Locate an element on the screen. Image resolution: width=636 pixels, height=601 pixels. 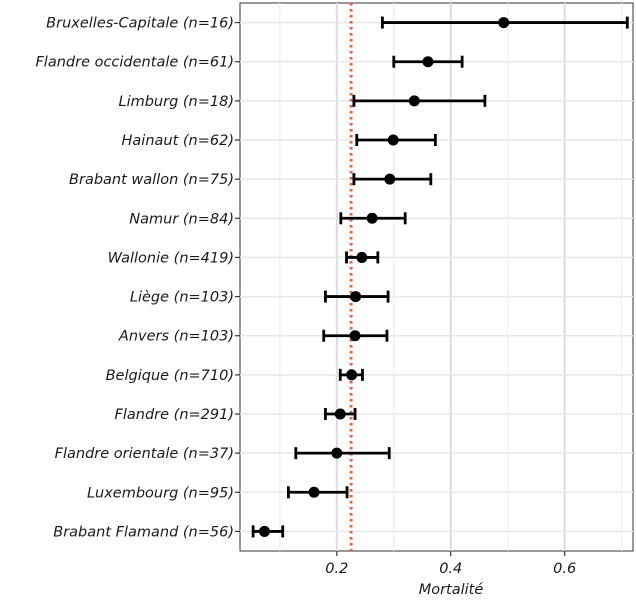
y-tick-label: Flandre occidentale (n=61) is located at coordinates (134, 63).